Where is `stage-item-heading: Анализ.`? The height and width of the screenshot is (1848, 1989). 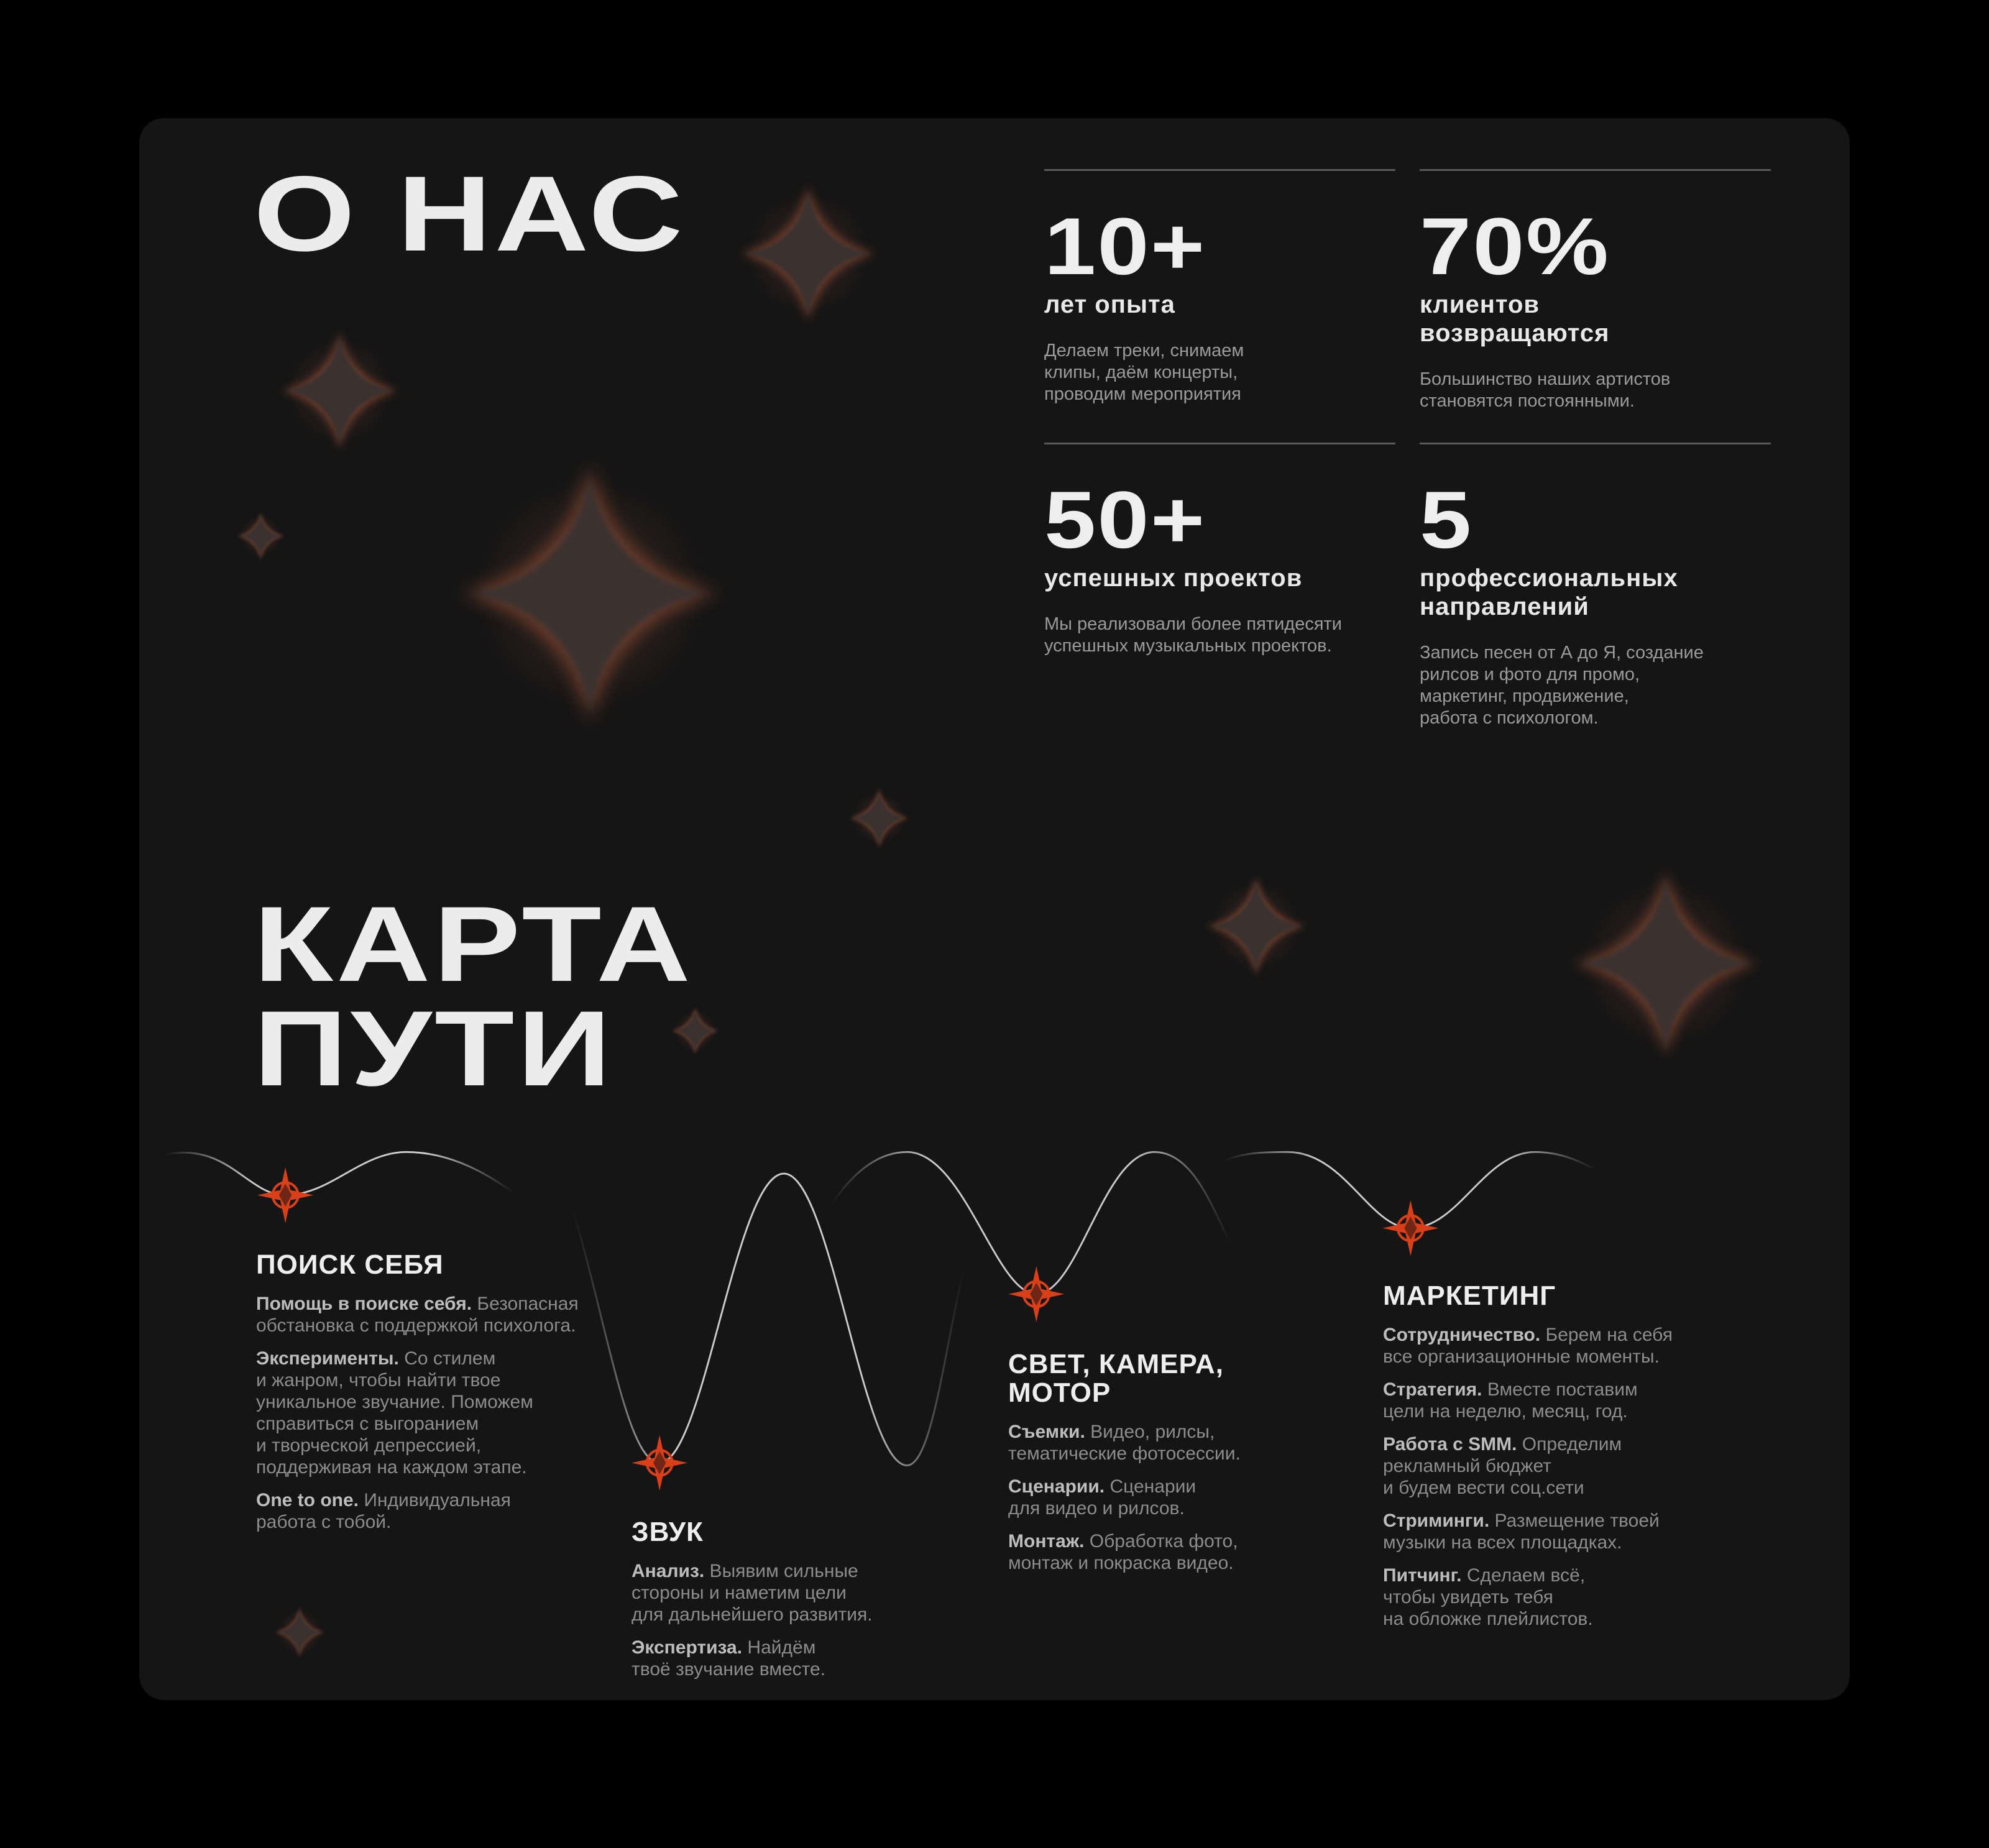 stage-item-heading: Анализ. is located at coordinates (668, 1571).